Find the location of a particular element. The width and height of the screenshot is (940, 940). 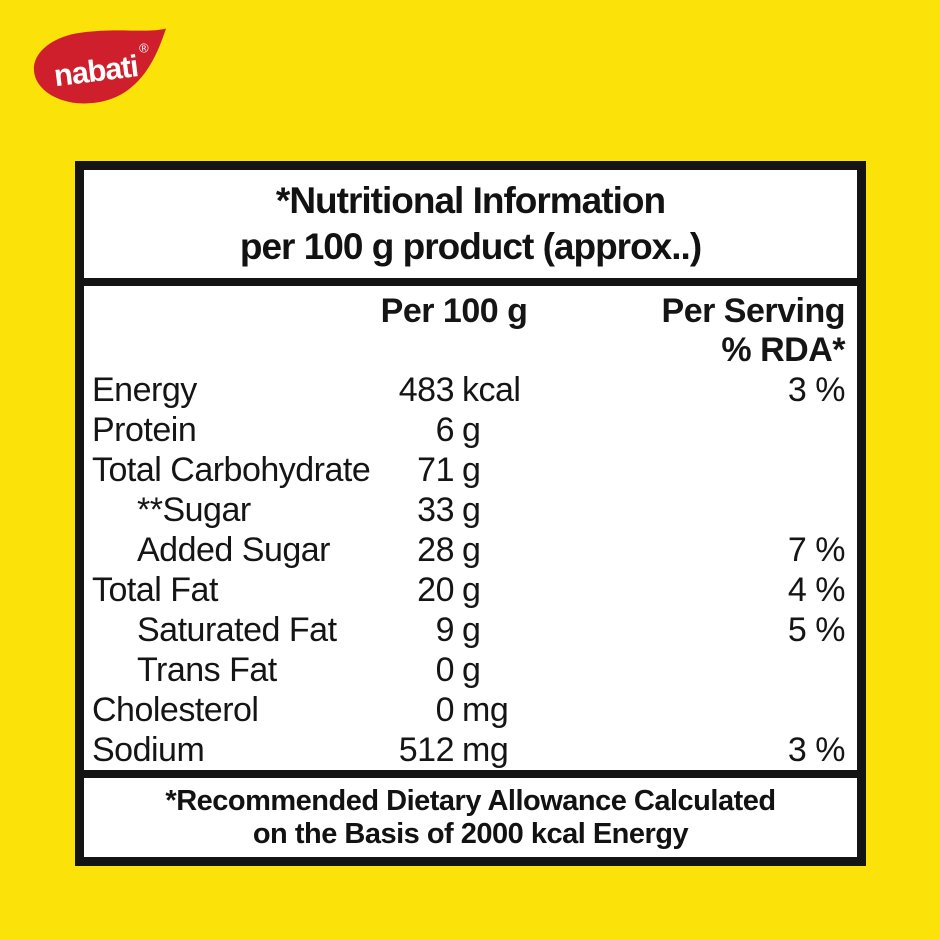

row-value: 483 is located at coordinates (426, 390).